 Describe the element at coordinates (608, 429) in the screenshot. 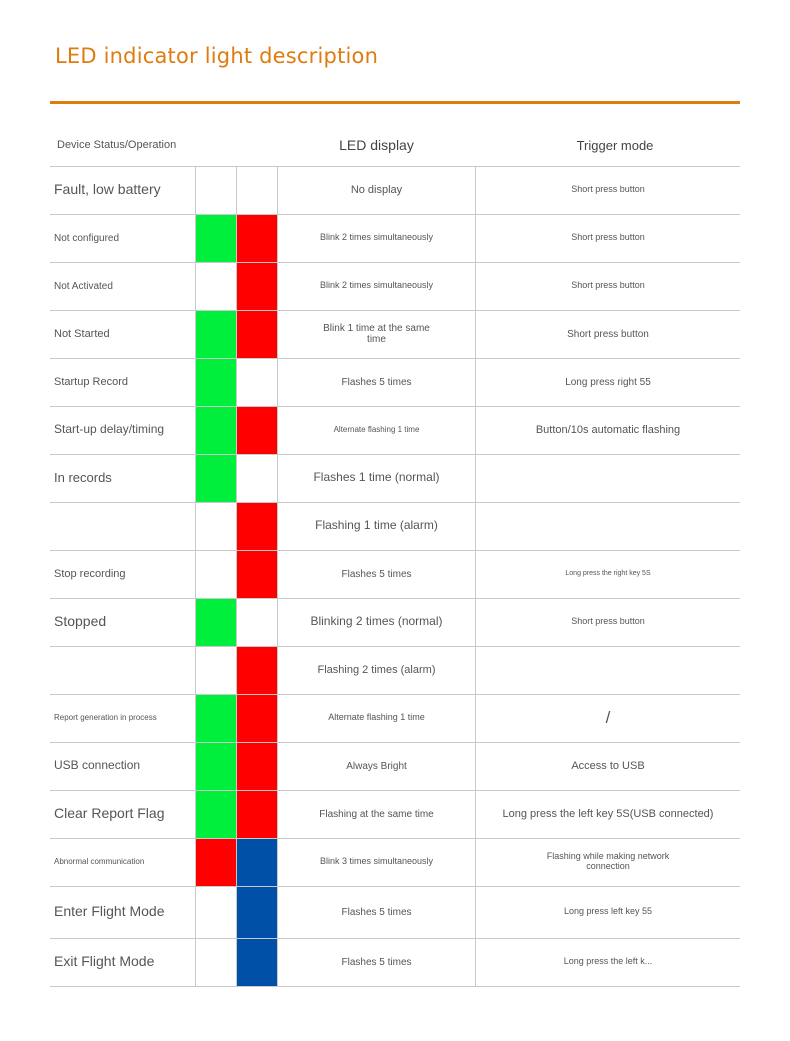

I see `trigger-mode-cell: Button/10s automatic flashing` at that location.